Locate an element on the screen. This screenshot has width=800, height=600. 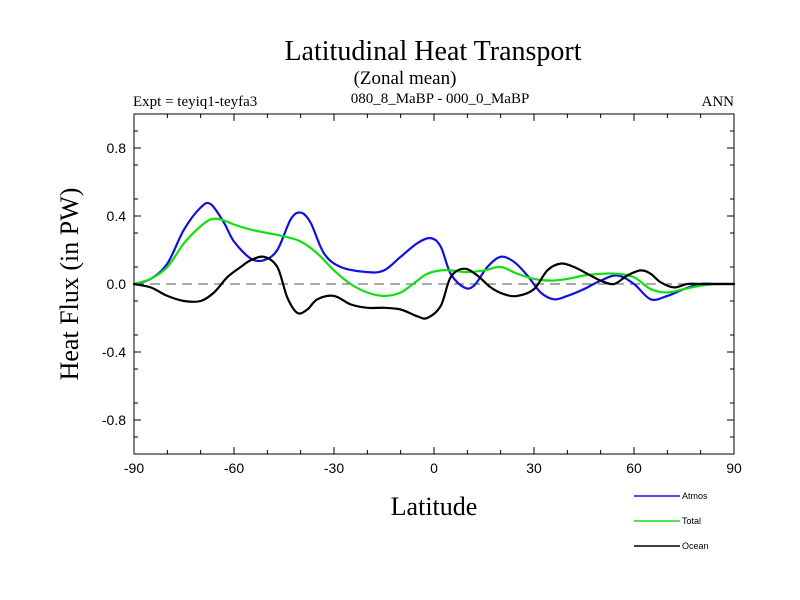
y-tick-label: 0.8 is located at coordinates (117, 148).